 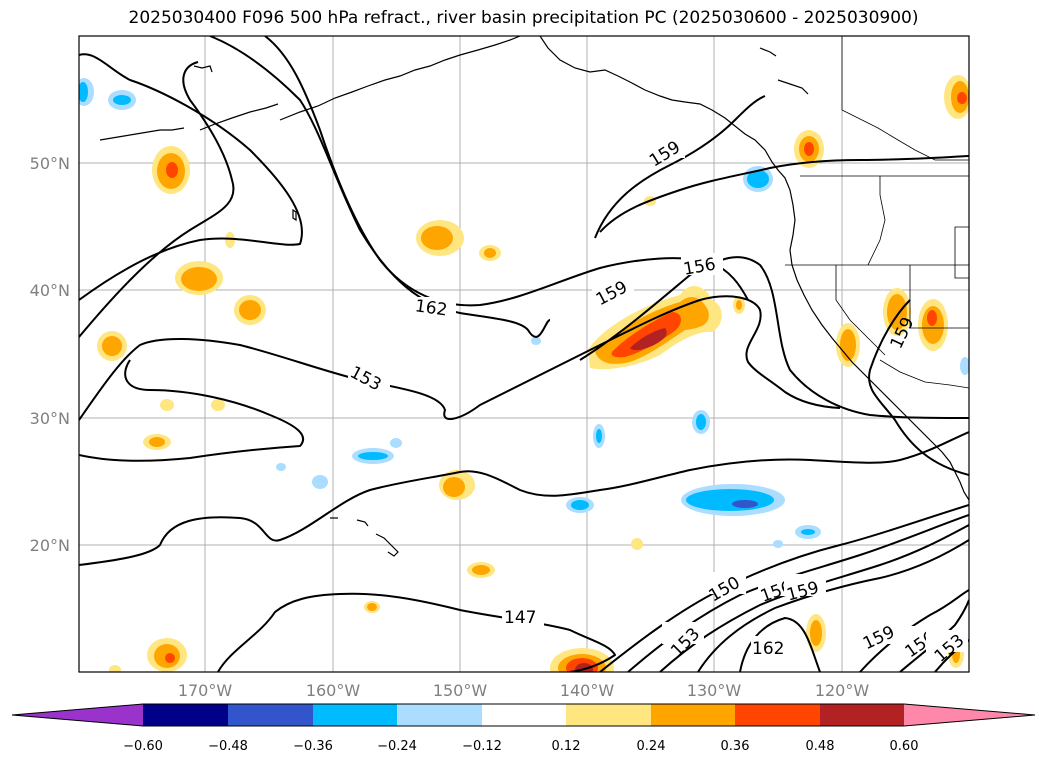 I want to click on lat-label: 20°N, so click(x=50, y=545).